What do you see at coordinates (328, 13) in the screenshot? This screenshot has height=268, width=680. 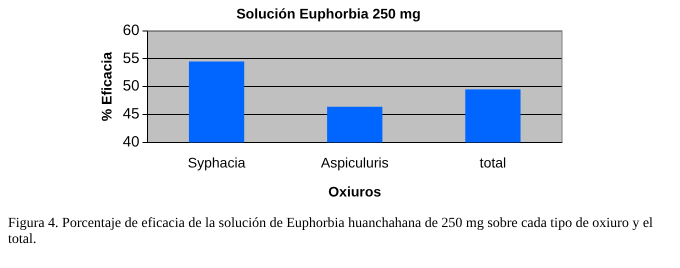 I see `chart-title: Solución Euphorbia 250 mg` at bounding box center [328, 13].